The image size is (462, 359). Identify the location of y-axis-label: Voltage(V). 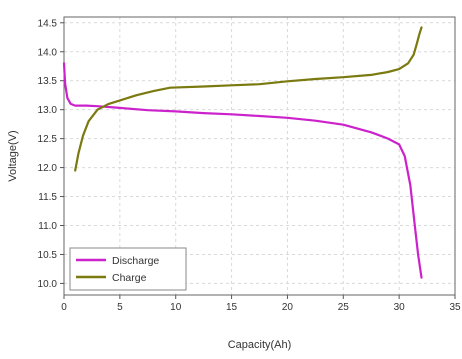
(13, 155).